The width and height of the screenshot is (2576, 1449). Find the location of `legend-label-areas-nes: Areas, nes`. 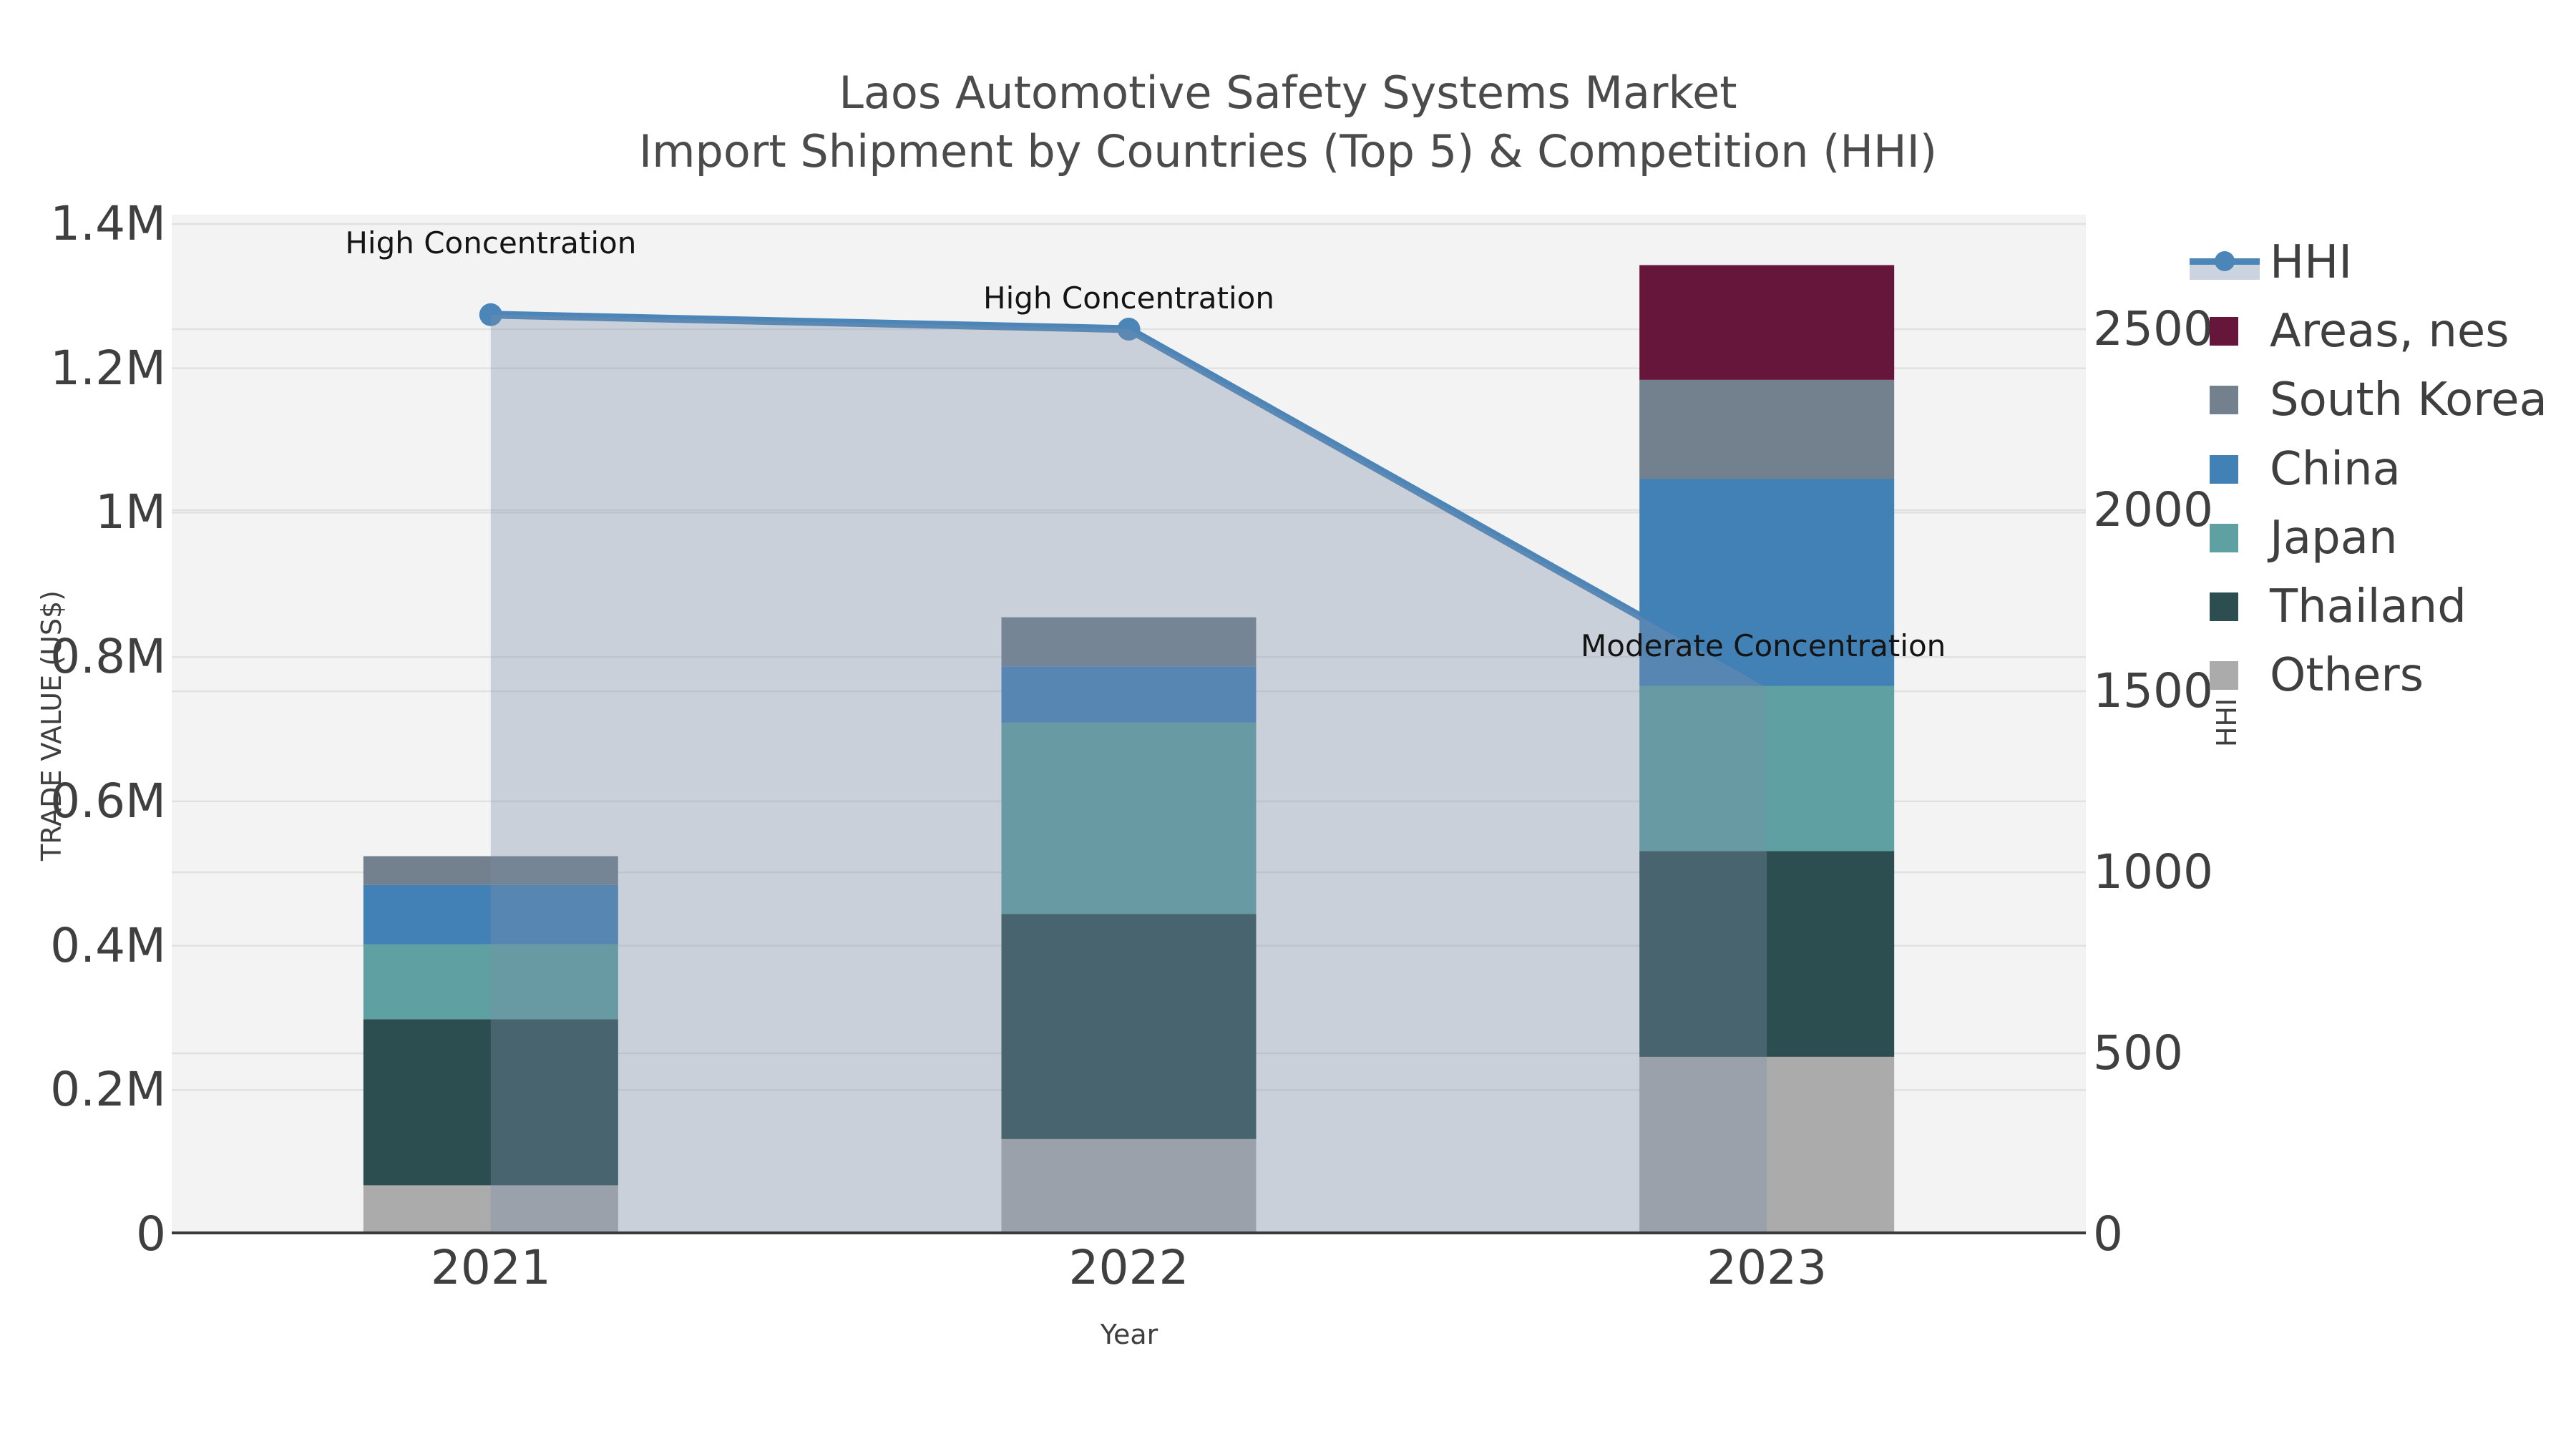

legend-label-areas-nes: Areas, nes is located at coordinates (2389, 331).